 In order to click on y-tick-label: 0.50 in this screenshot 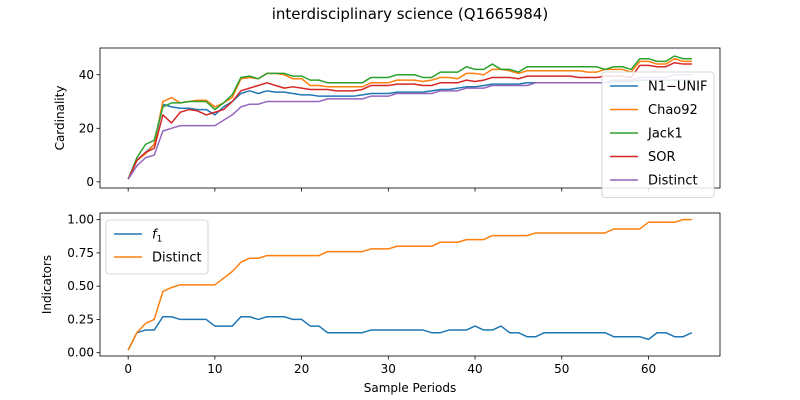, I will do `click(80, 286)`.